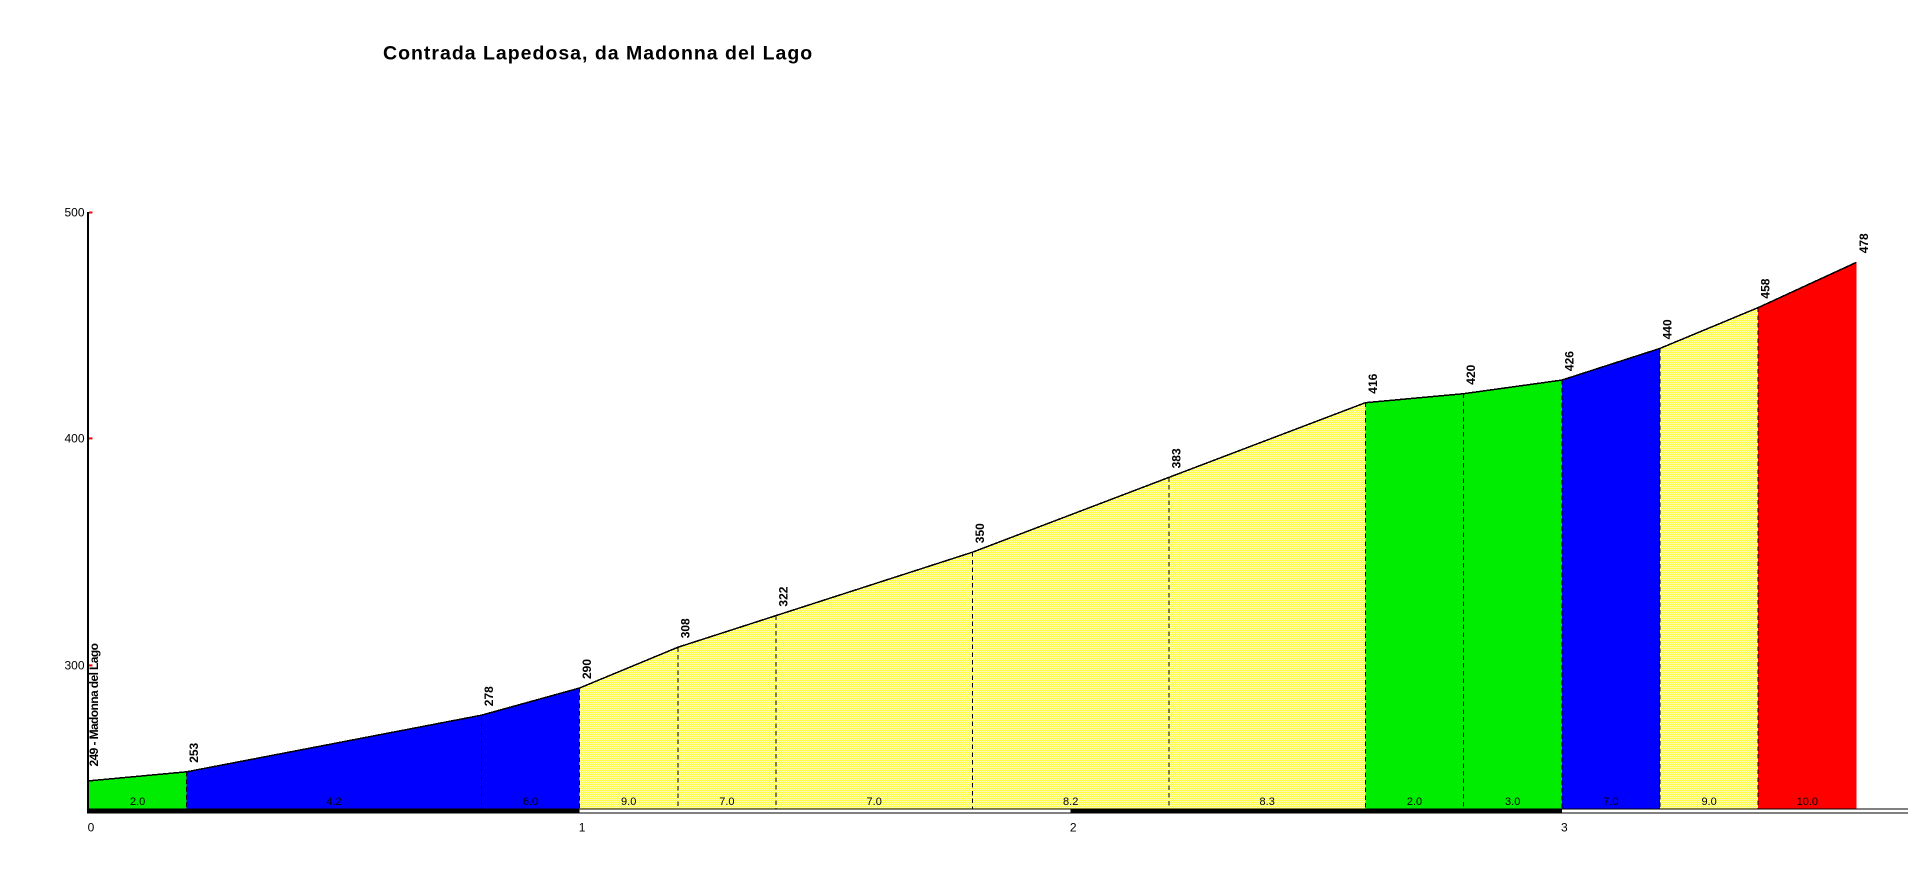 The image size is (1908, 873). Describe the element at coordinates (1070, 802) in the screenshot. I see `svg-text: 8.2` at that location.